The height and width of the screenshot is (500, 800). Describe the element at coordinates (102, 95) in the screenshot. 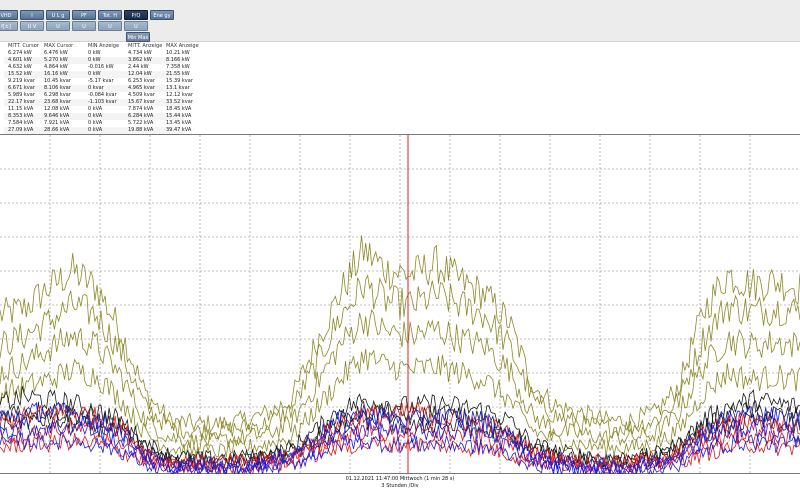

I see `table-cell: -0.084 kvar` at that location.